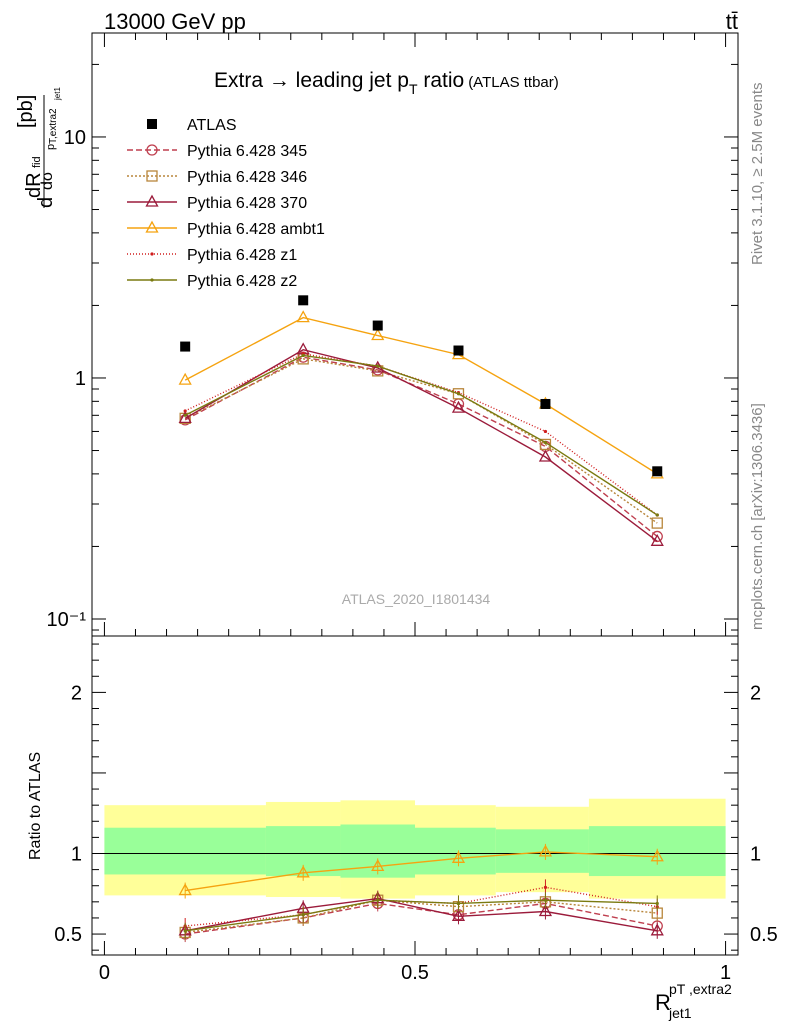  What do you see at coordinates (256, 229) in the screenshot?
I see `legend-label: Pythia 6.428 ambt1` at bounding box center [256, 229].